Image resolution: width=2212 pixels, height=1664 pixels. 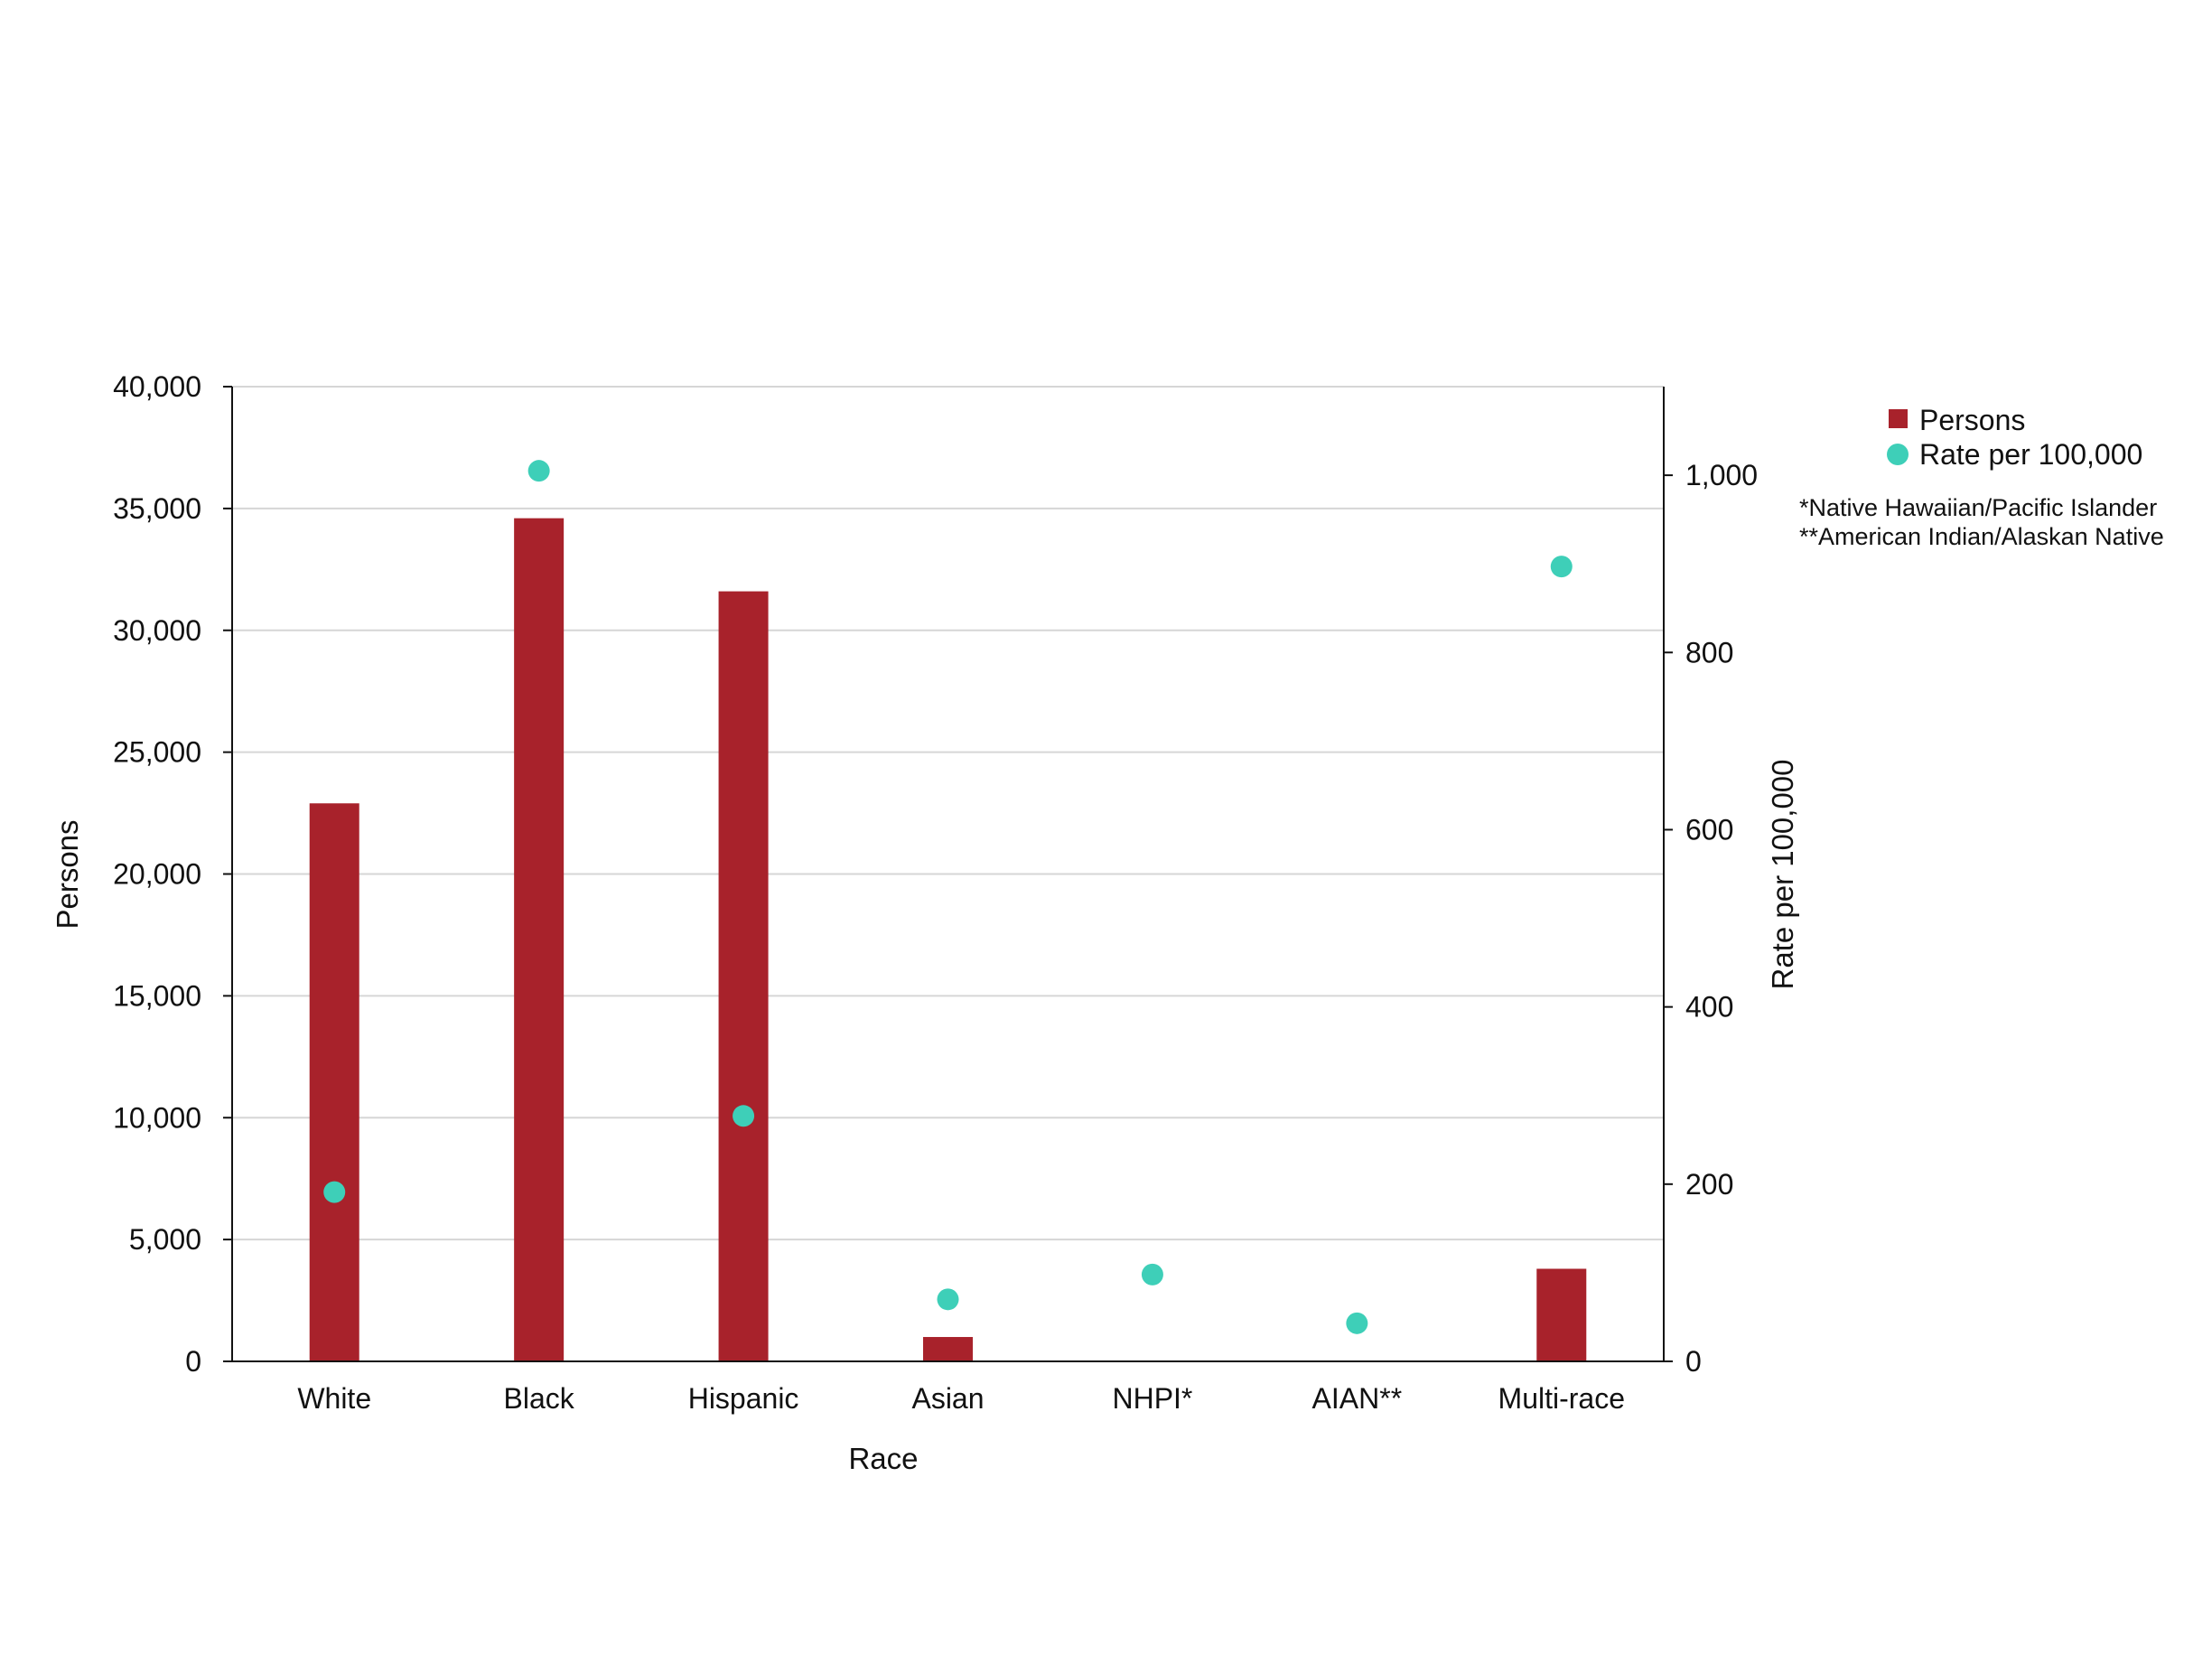 What do you see at coordinates (883, 1458) in the screenshot?
I see `x-axis-title: Race` at bounding box center [883, 1458].